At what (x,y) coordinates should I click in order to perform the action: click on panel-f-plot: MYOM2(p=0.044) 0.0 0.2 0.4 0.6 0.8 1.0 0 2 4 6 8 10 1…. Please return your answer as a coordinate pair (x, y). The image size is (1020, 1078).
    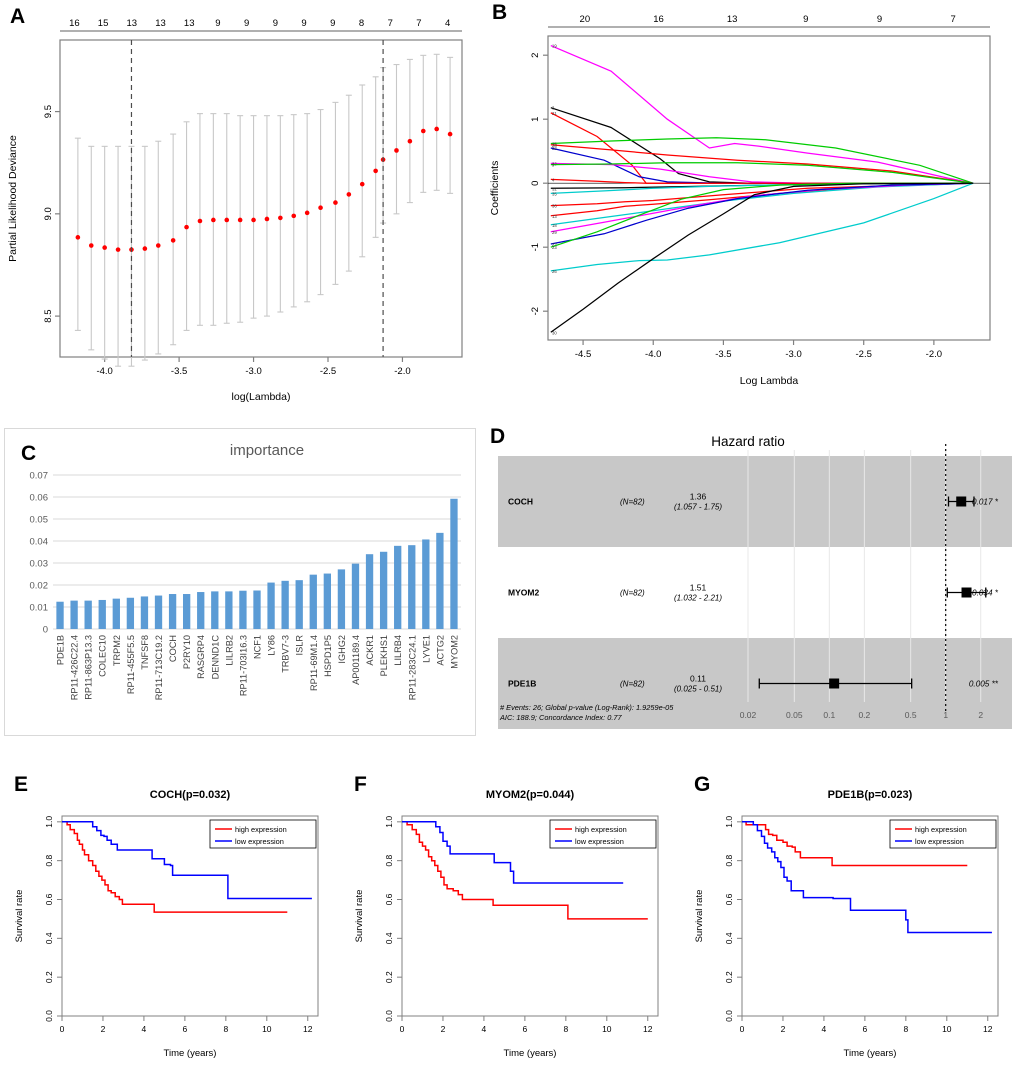
    Looking at the image, I should click on (506, 924).